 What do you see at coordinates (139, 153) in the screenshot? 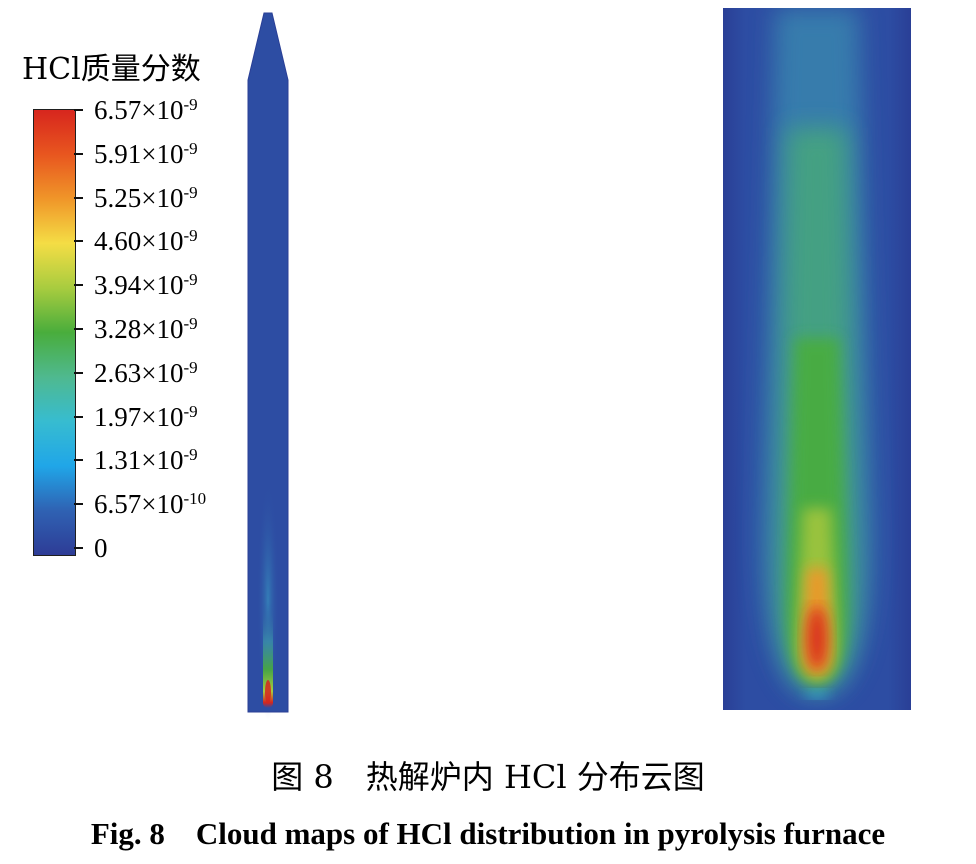
I see `legend-tick-mantissa: 5.91×10` at bounding box center [139, 153].